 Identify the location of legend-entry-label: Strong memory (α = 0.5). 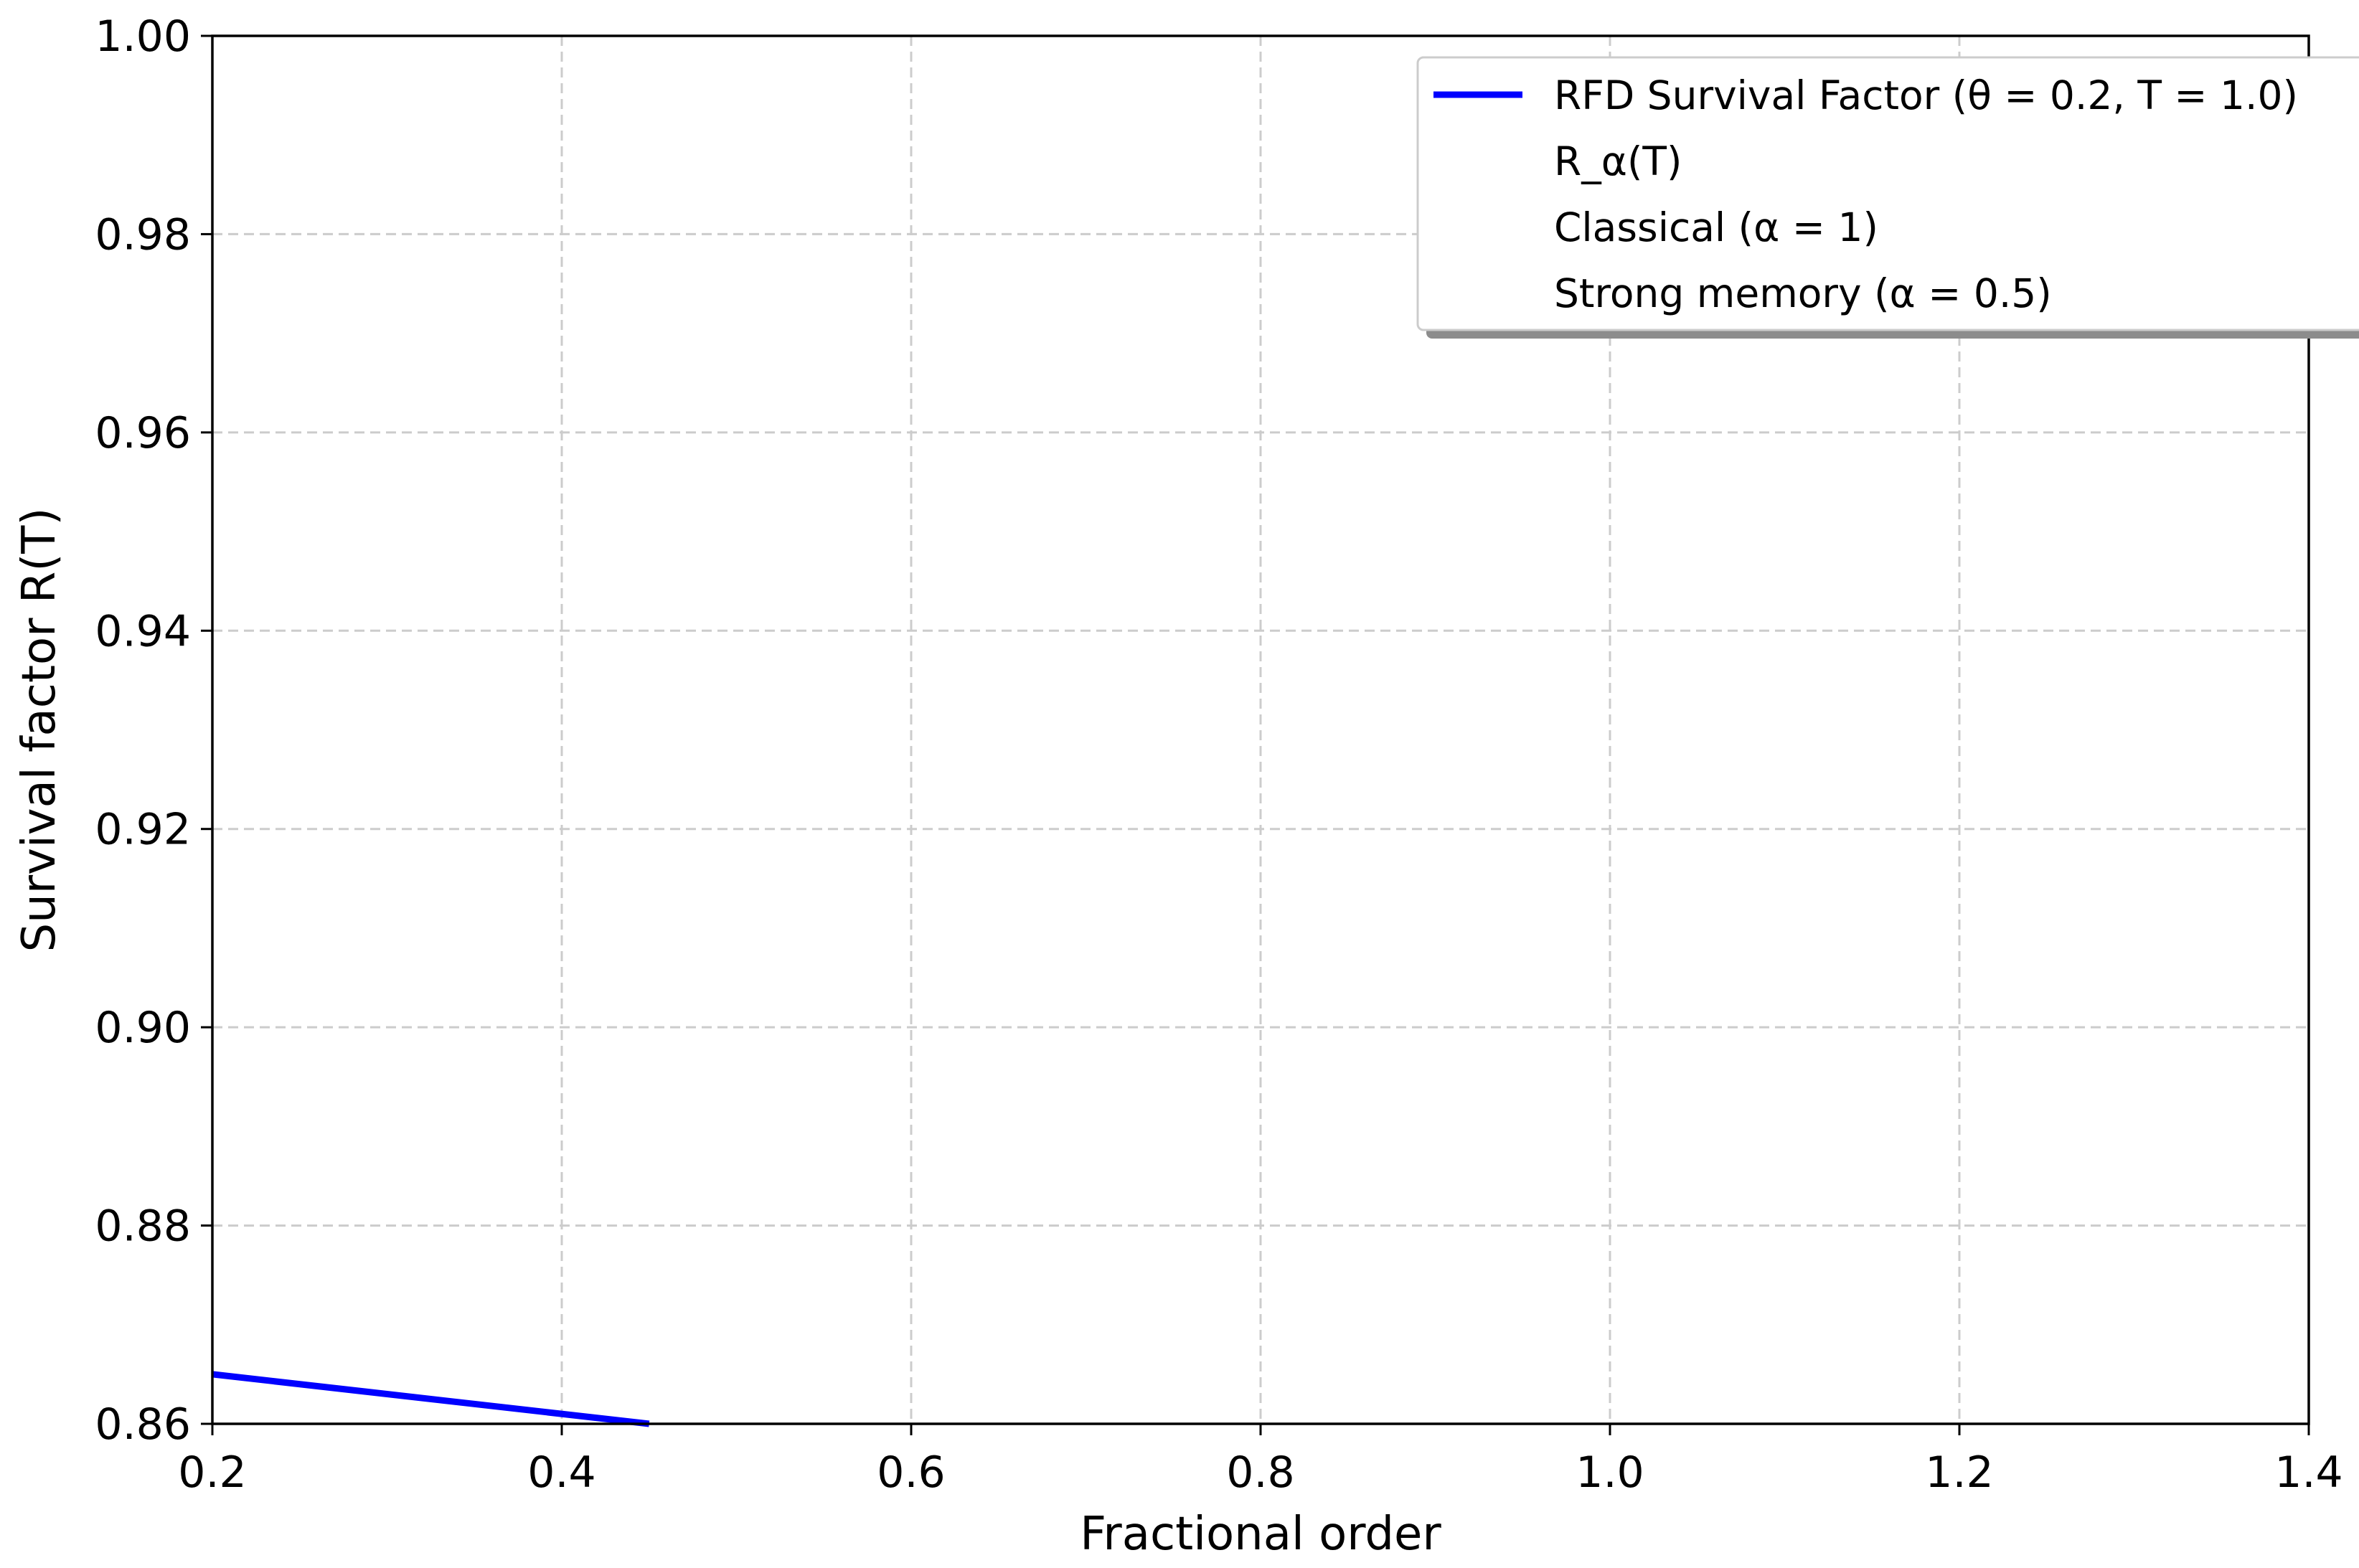
(1803, 293).